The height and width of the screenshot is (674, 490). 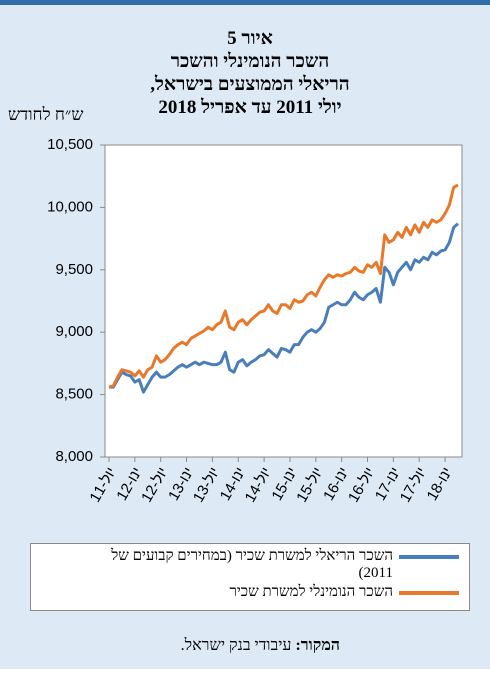 What do you see at coordinates (236, 645) in the screenshot?
I see `source-text: עיבודי בנק ישראל.` at bounding box center [236, 645].